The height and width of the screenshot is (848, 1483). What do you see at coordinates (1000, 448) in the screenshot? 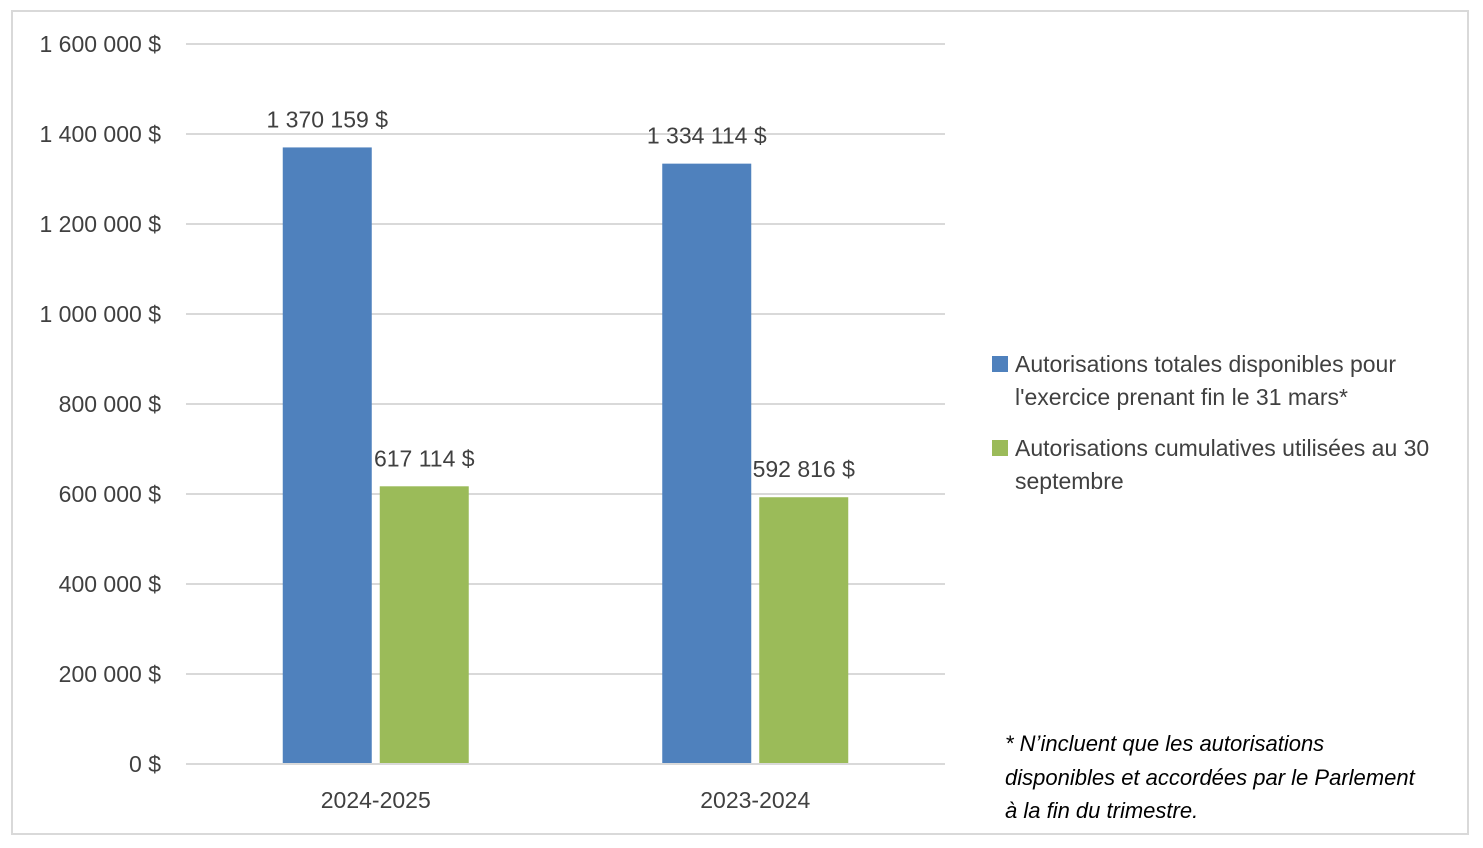
I see `legend-swatch-used` at bounding box center [1000, 448].